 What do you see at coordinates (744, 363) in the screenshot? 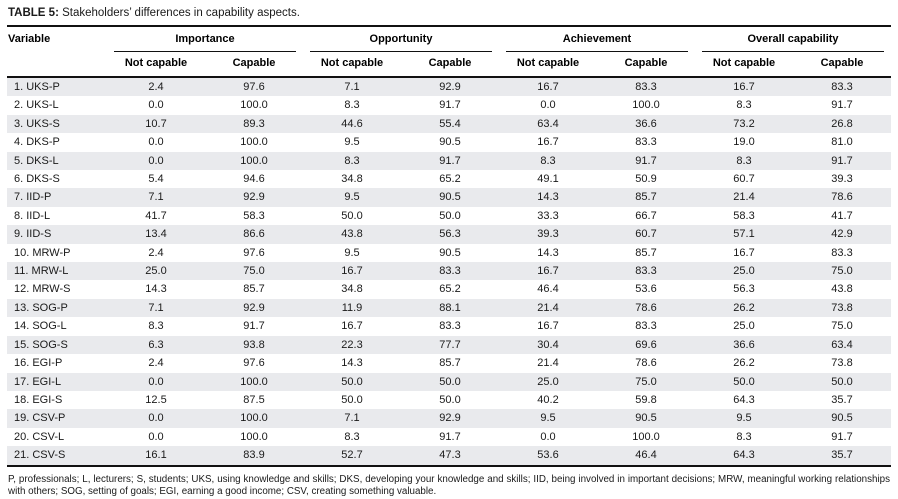
I see `row-value: 26.2` at bounding box center [744, 363].